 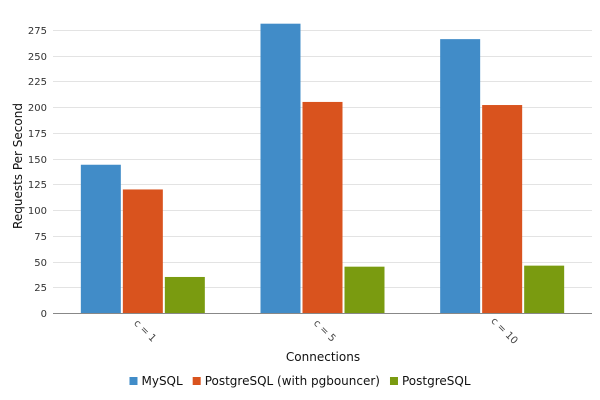 What do you see at coordinates (144, 331) in the screenshot?
I see `x-category-label: c = 1` at bounding box center [144, 331].